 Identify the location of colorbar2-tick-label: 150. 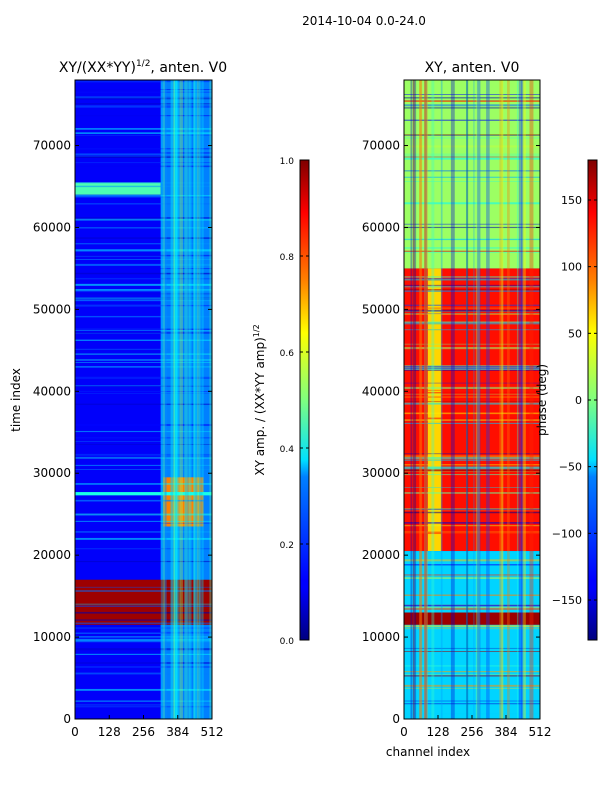
(571, 200).